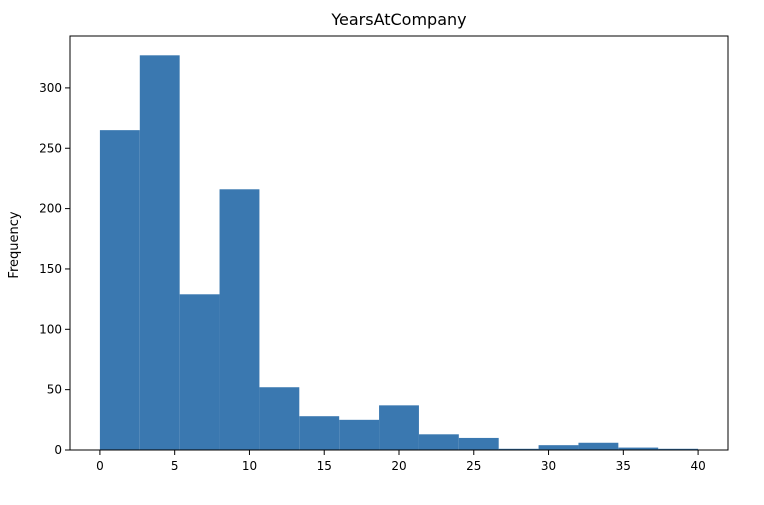  What do you see at coordinates (473, 466) in the screenshot?
I see `x-tick-label-5: 25` at bounding box center [473, 466].